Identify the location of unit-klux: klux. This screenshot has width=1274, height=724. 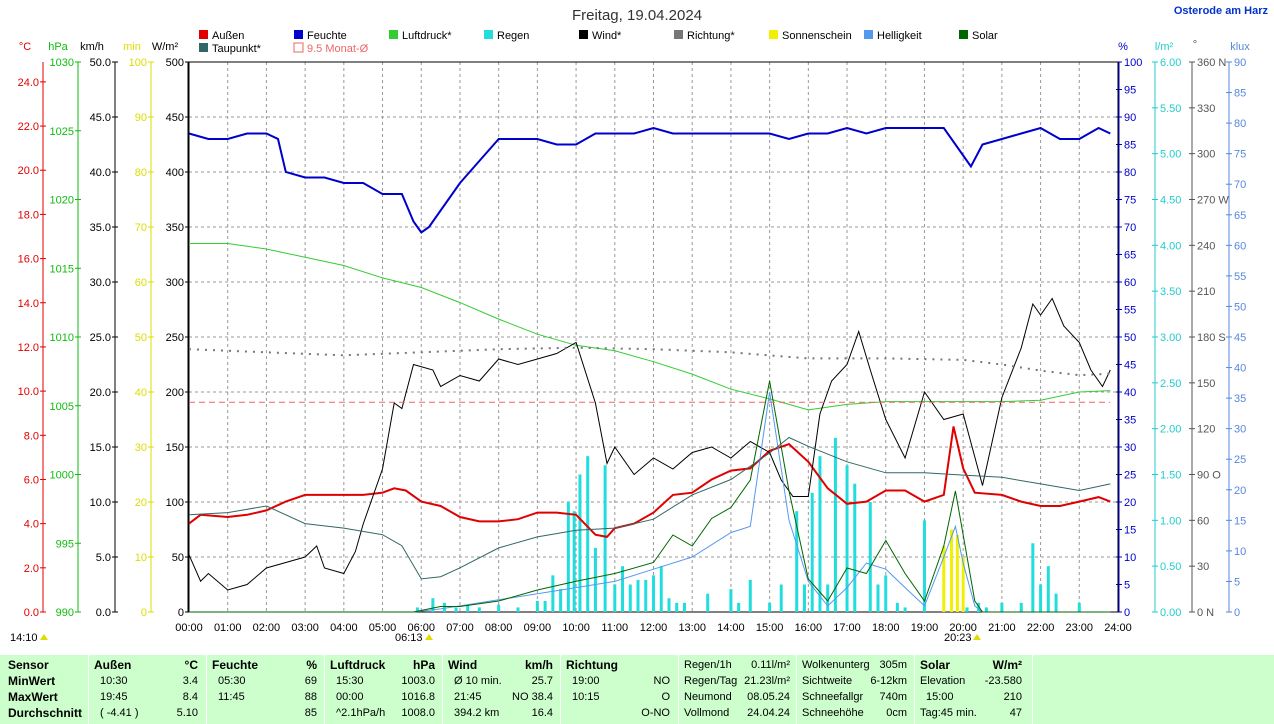
(1240, 47).